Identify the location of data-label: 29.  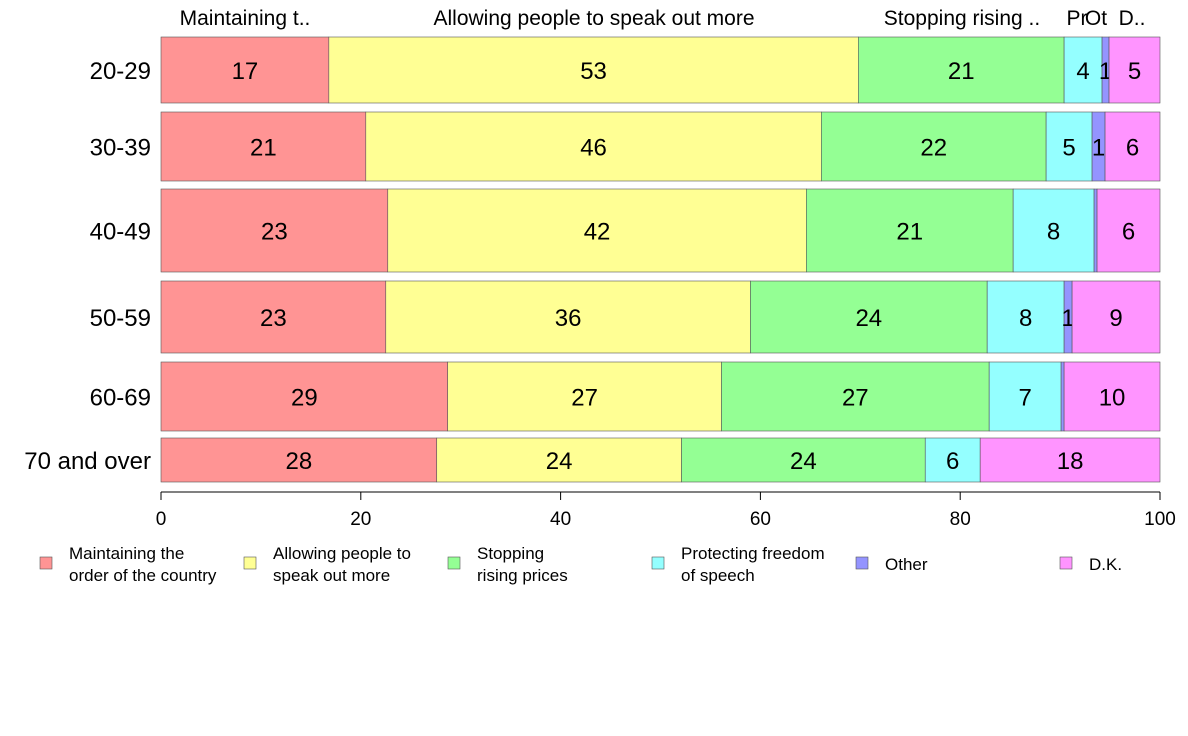
(304, 398).